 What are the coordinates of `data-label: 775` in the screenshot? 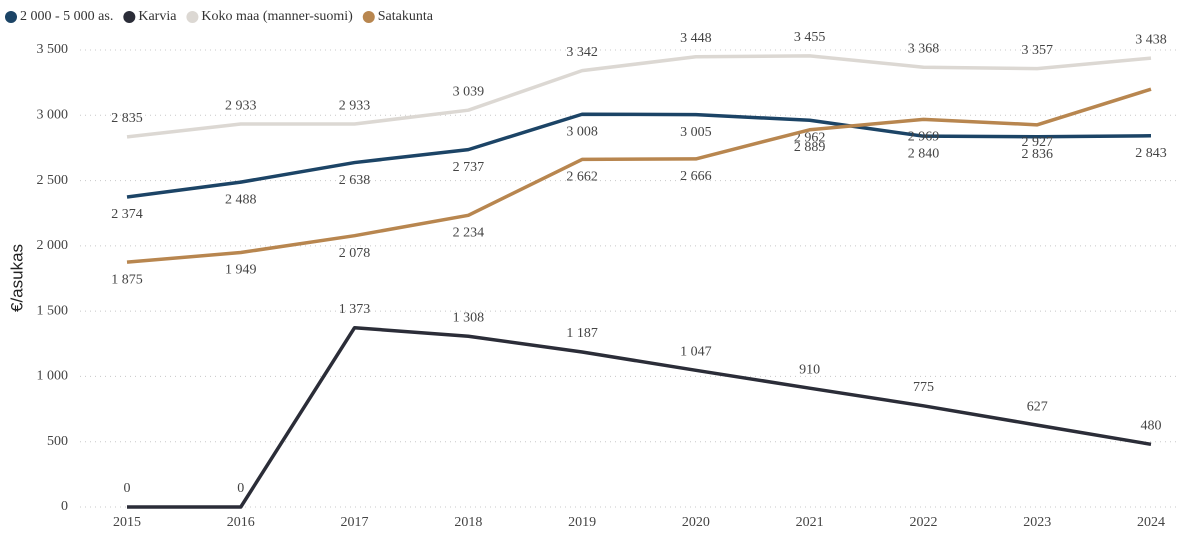 It's located at (923, 387).